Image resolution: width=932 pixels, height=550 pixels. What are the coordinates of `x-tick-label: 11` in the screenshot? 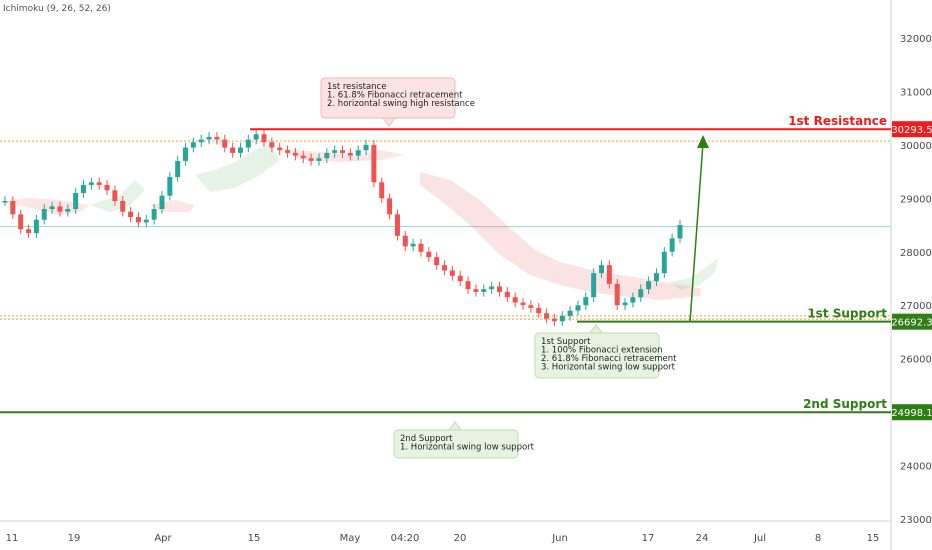 It's located at (12, 538).